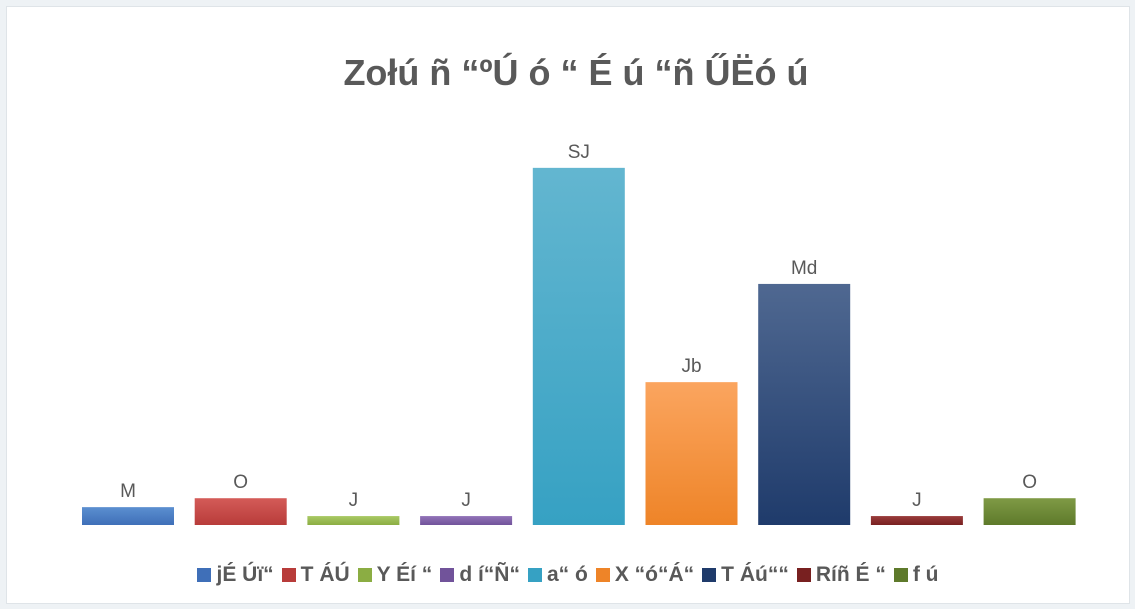 The width and height of the screenshot is (1135, 609). I want to click on data-label-4: SJ, so click(579, 152).